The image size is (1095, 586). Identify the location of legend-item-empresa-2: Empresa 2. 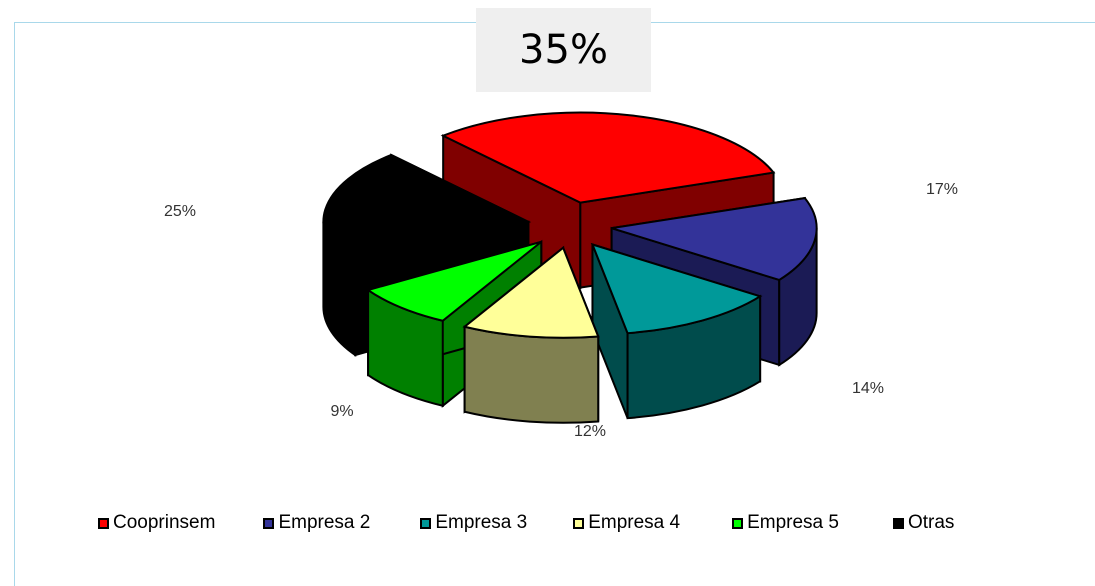
(316, 523).